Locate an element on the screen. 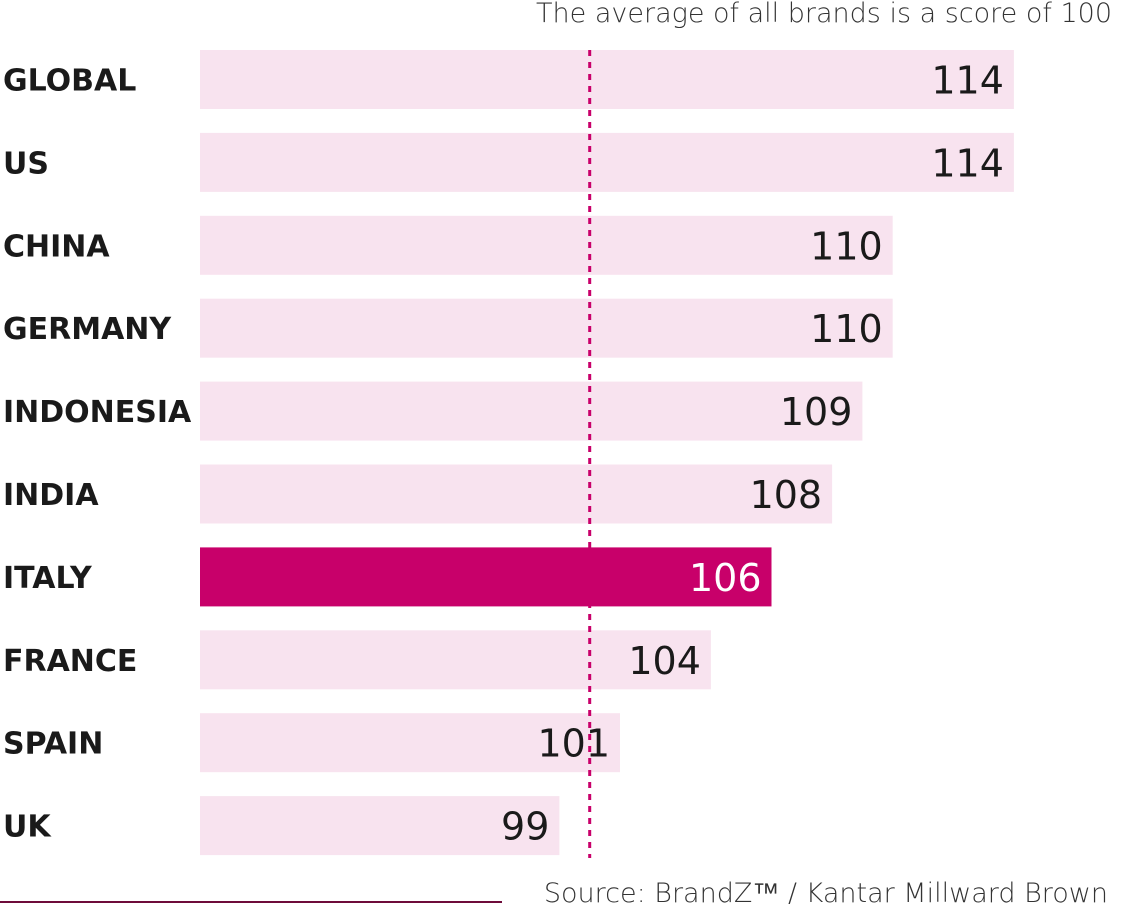 The image size is (1140, 904). value-label-italy: 106 is located at coordinates (725, 578).